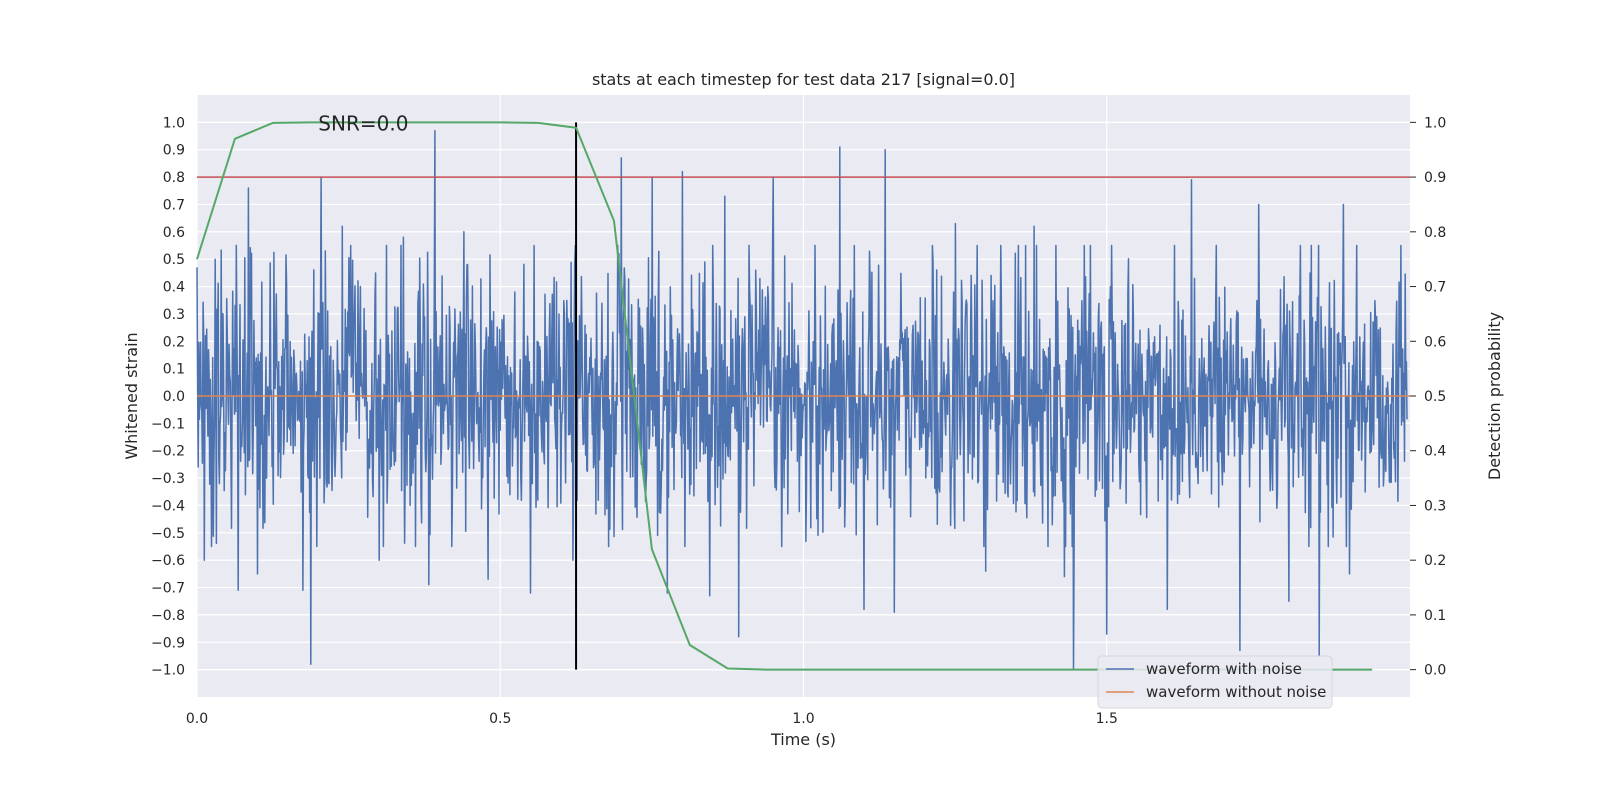  What do you see at coordinates (1435, 178) in the screenshot?
I see `y2-tick-label: 0.9` at bounding box center [1435, 178].